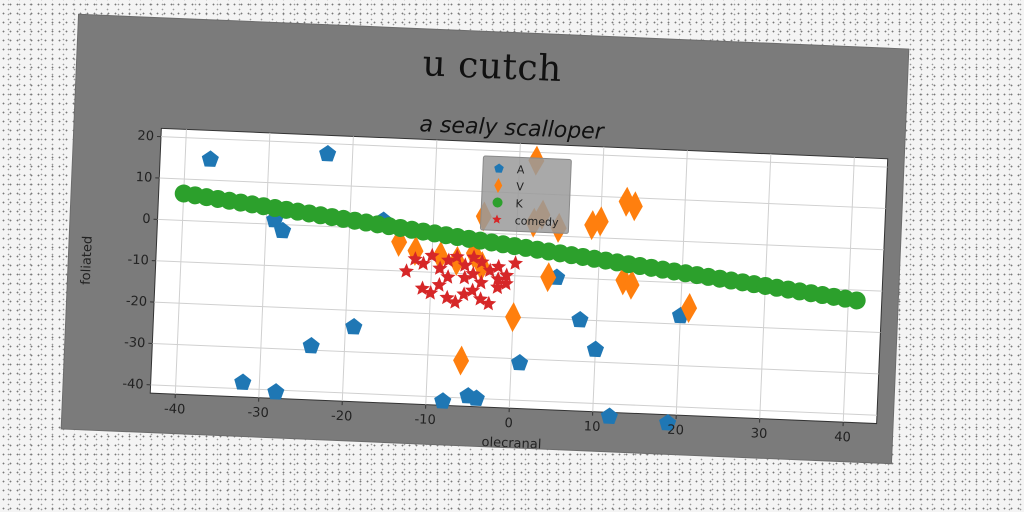  I want to click on y-tick-label: 20, so click(145, 137).